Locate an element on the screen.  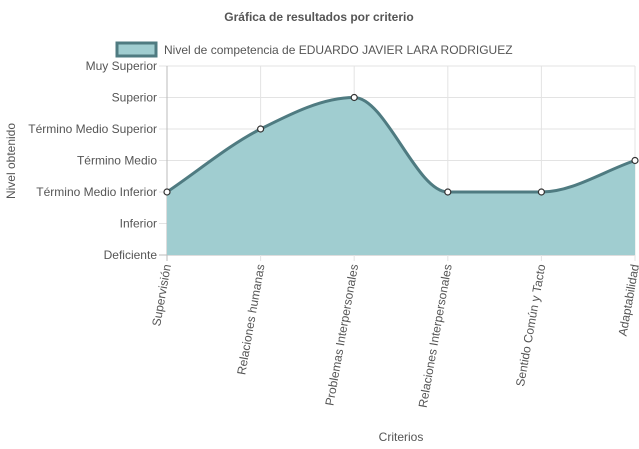
legend-swatch is located at coordinates (136, 49).